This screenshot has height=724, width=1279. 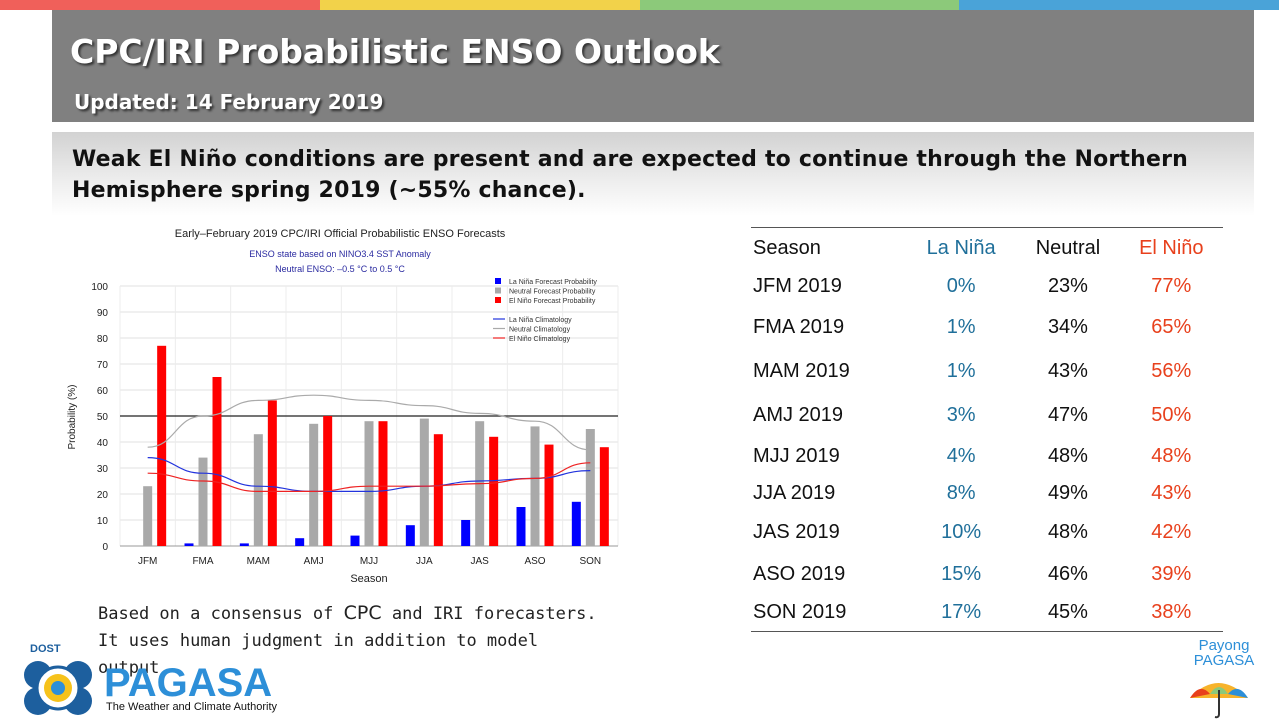 What do you see at coordinates (99, 287) in the screenshot?
I see `chart-y-tick-label: 100` at bounding box center [99, 287].